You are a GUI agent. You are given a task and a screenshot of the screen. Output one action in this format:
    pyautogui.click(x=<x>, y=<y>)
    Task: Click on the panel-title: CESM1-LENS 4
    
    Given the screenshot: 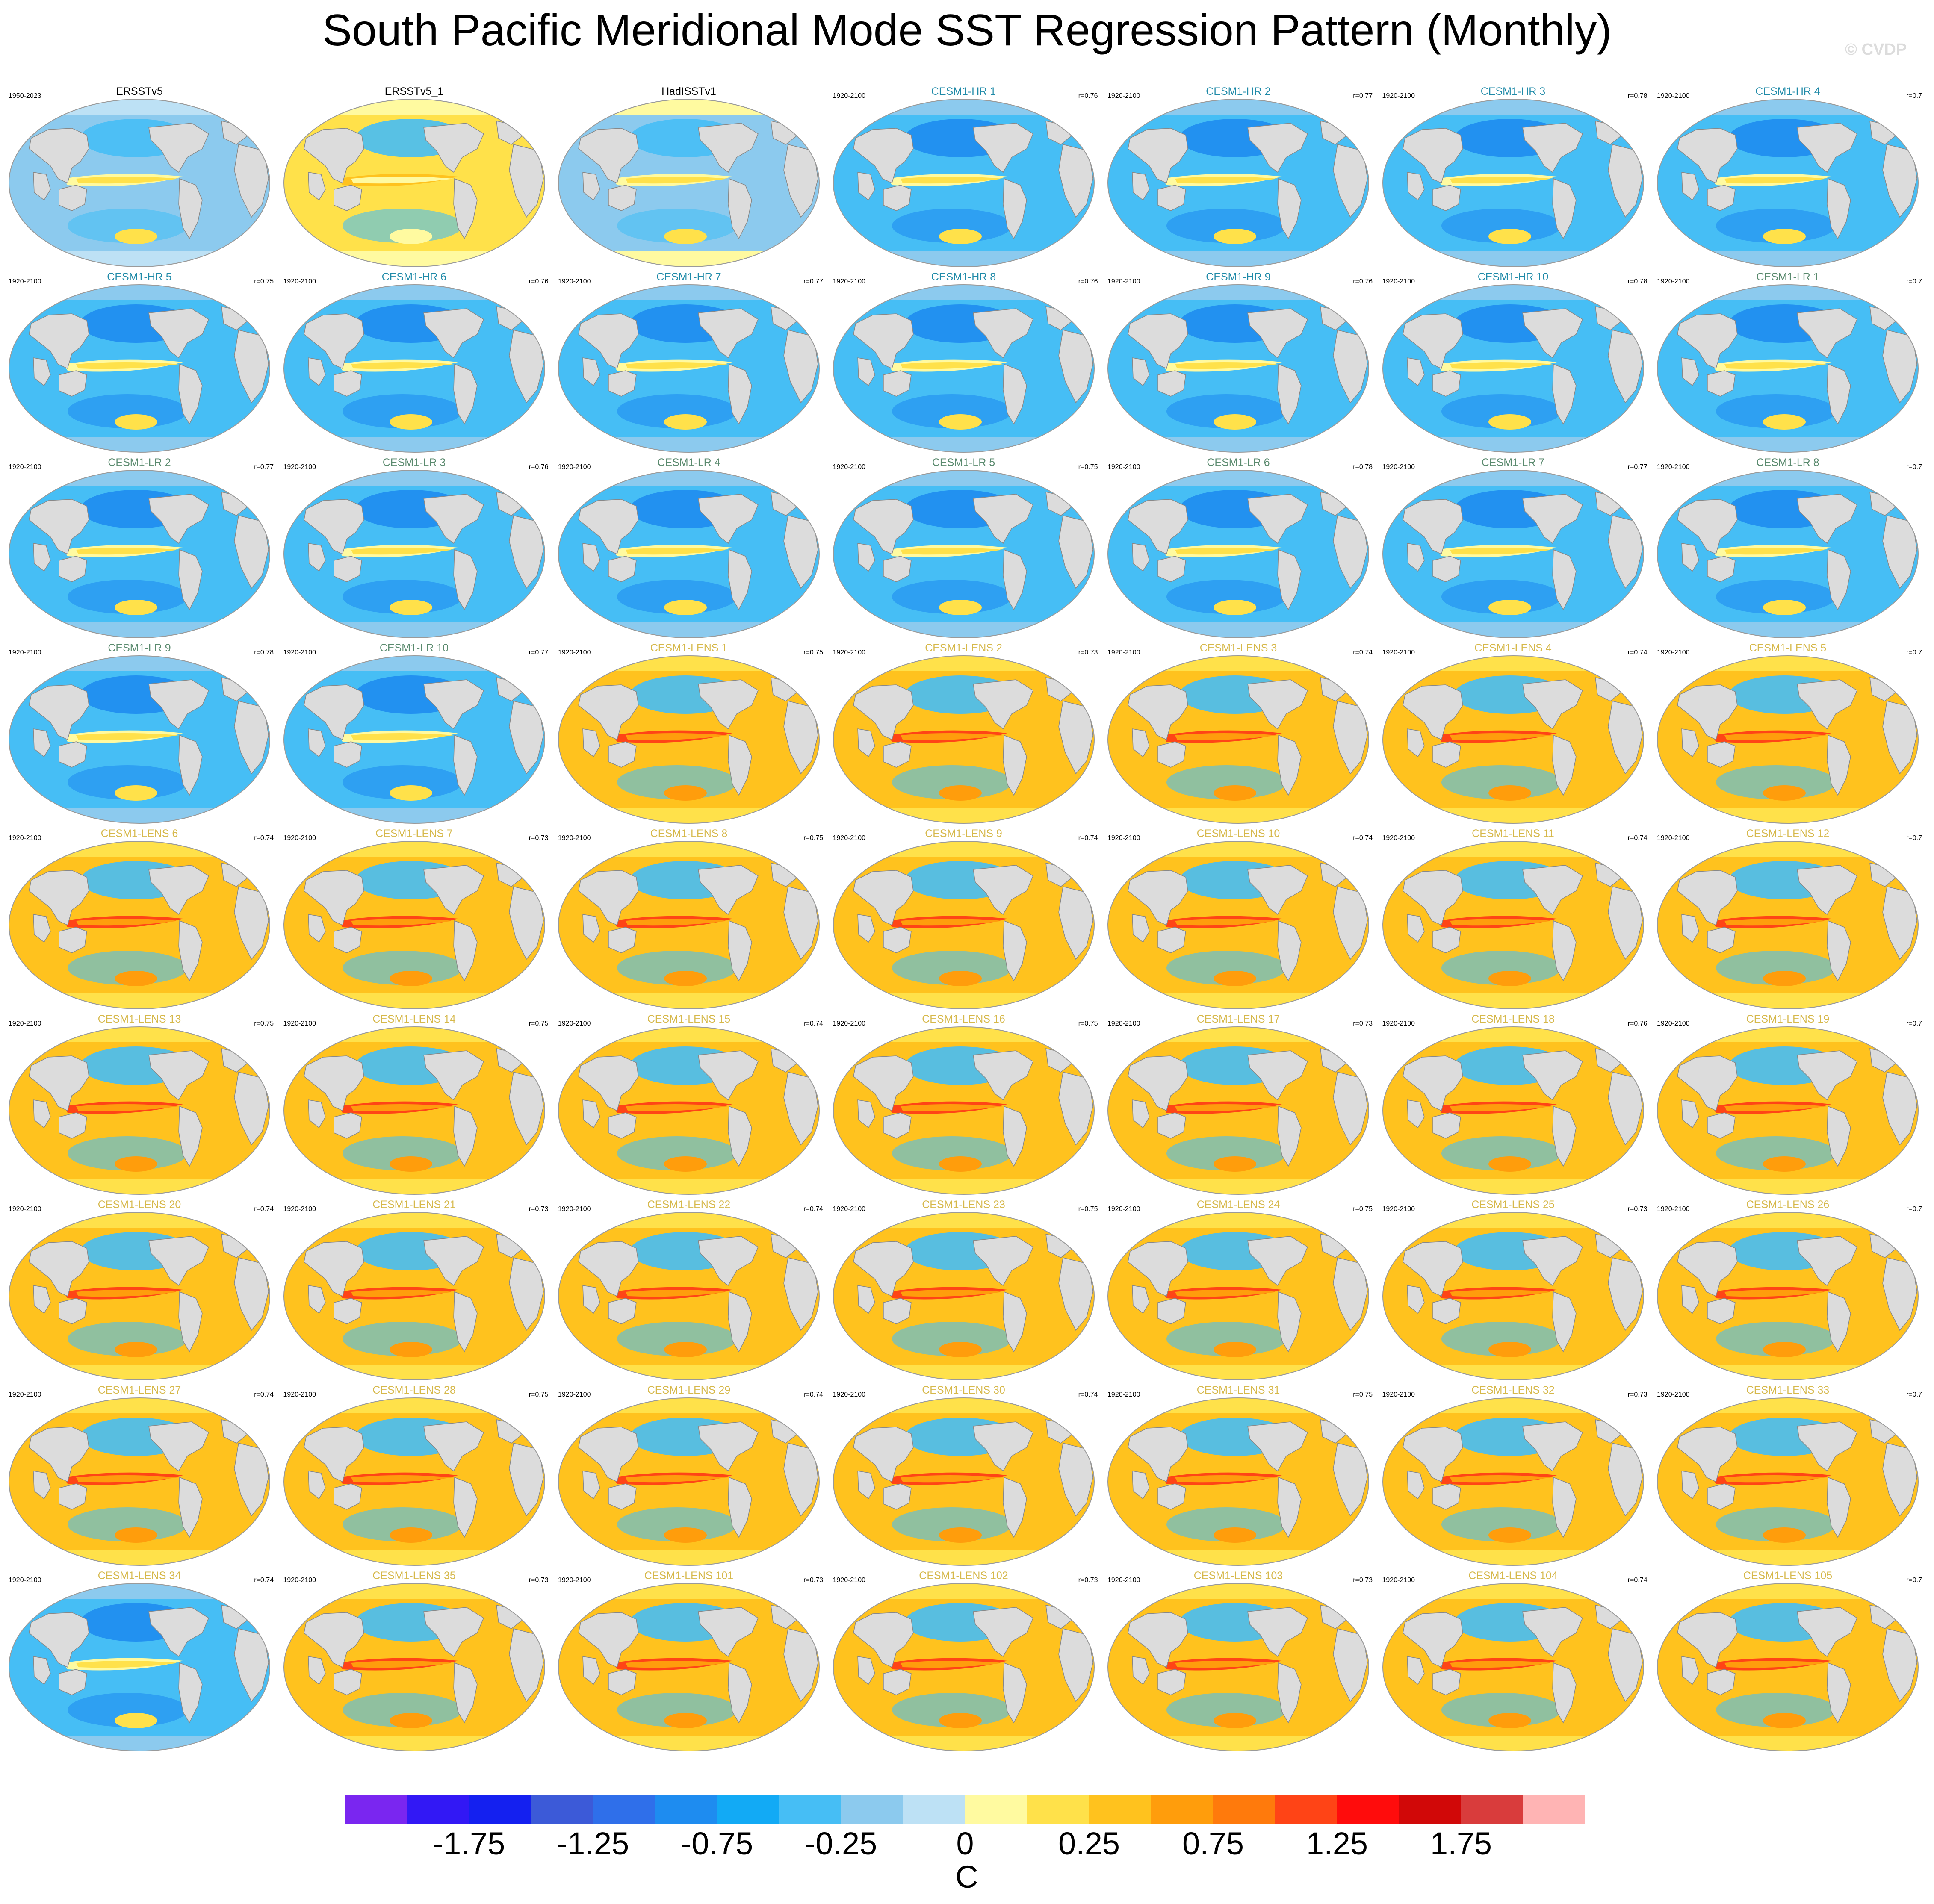 What is the action you would take?
    pyautogui.click(x=1513, y=648)
    